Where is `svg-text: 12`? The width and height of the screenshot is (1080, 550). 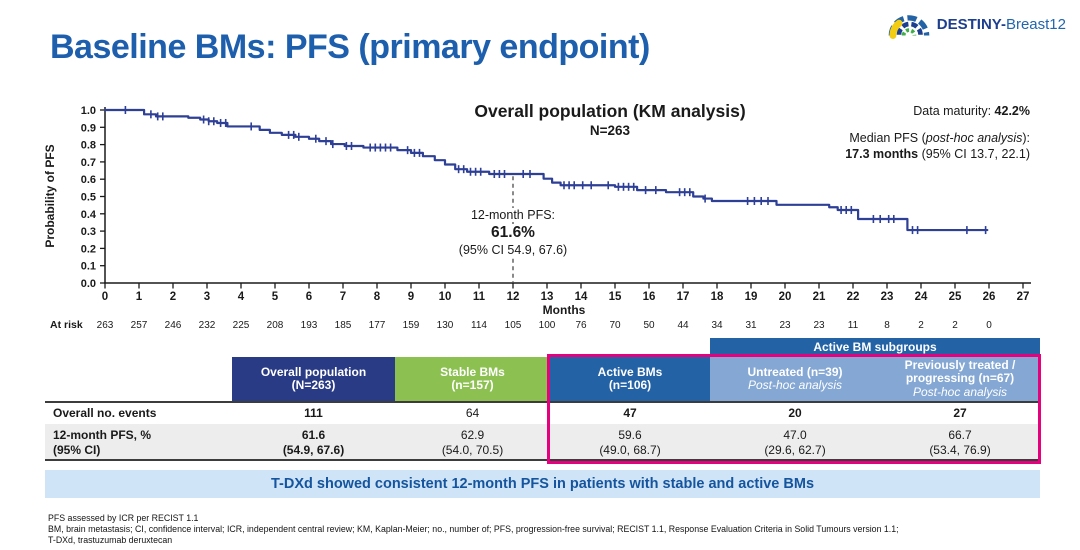 svg-text: 12 is located at coordinates (513, 297).